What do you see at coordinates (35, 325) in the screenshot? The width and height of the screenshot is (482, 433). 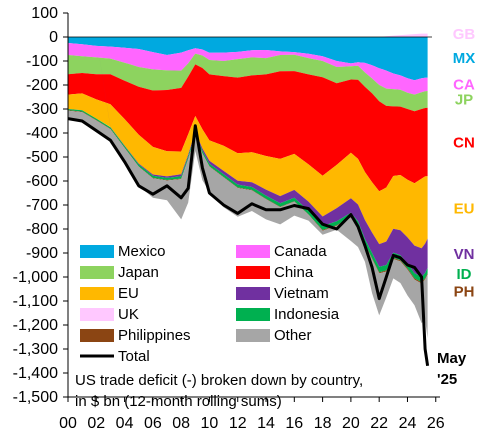 I see `y-tick-label: -1,200` at bounding box center [35, 325].